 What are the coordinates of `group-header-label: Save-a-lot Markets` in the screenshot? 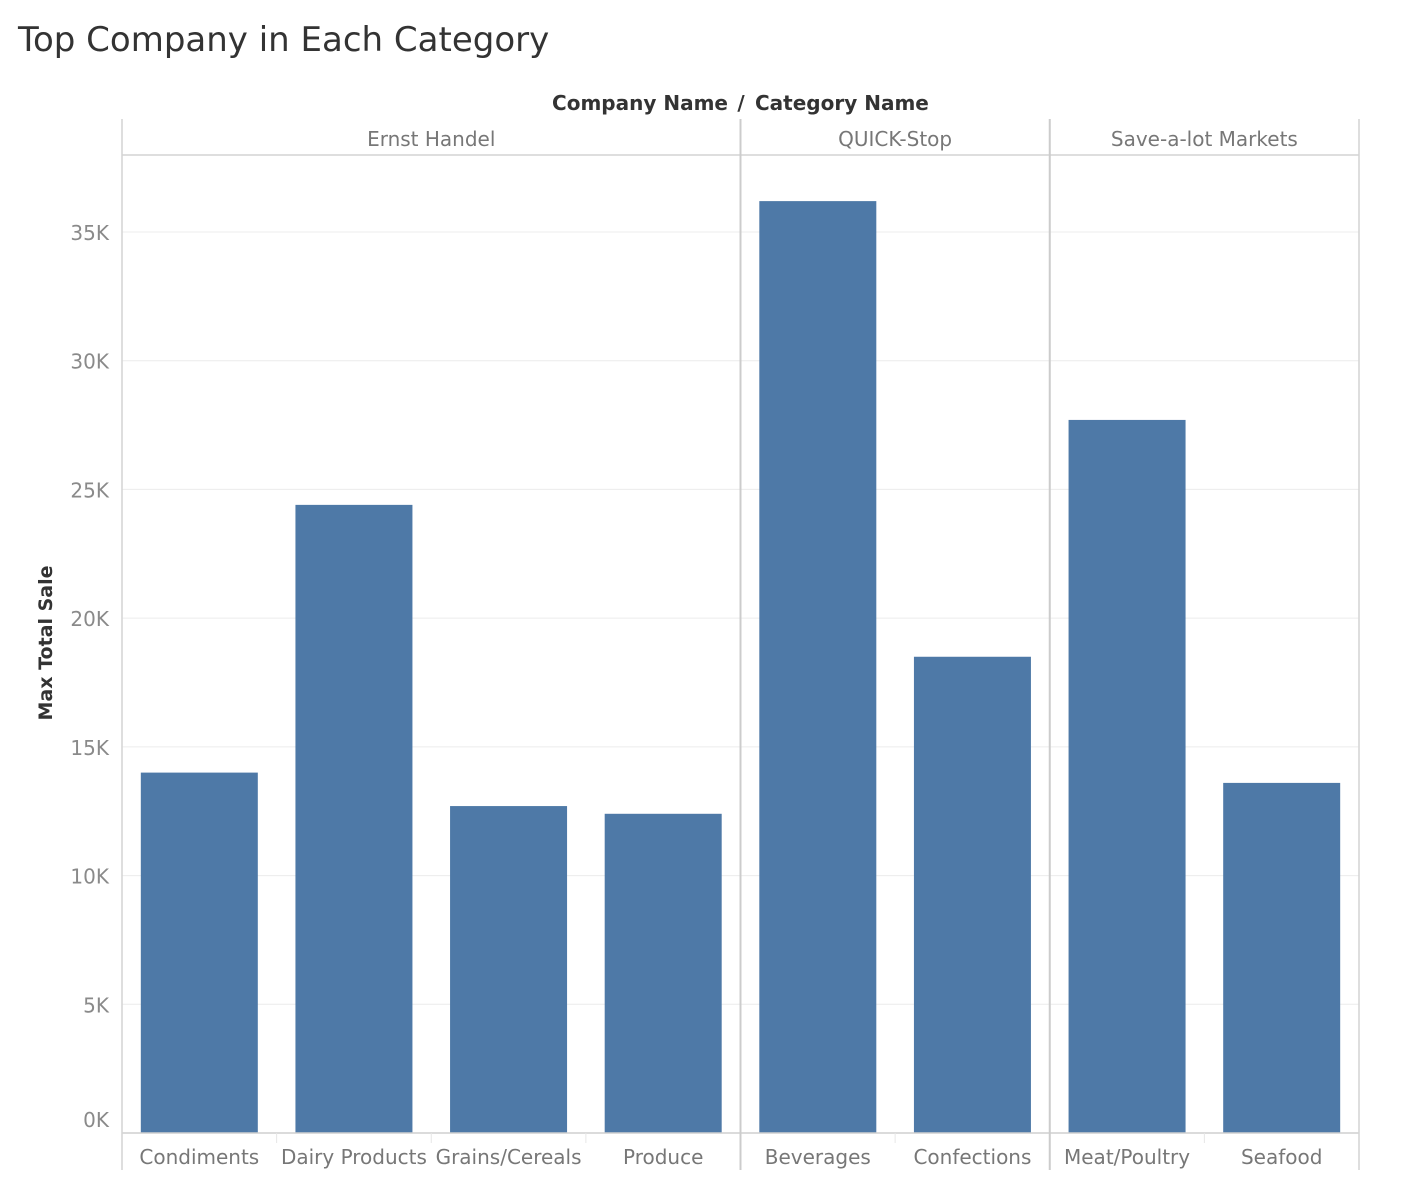 It's located at (1204, 139).